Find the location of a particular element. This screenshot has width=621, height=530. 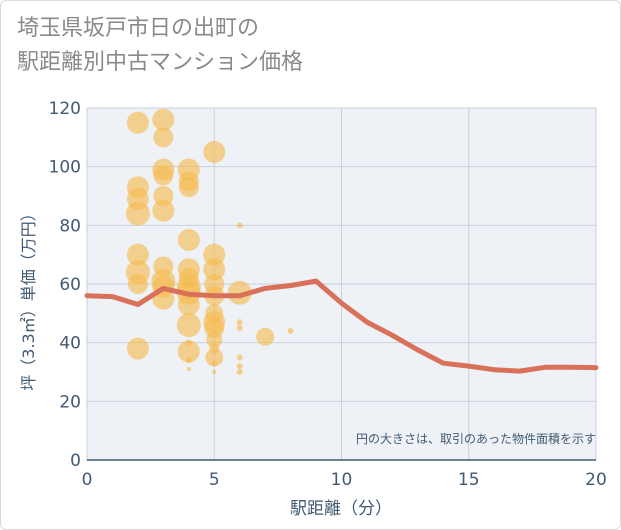

y-tick-label-4: 80 is located at coordinates (70, 226).